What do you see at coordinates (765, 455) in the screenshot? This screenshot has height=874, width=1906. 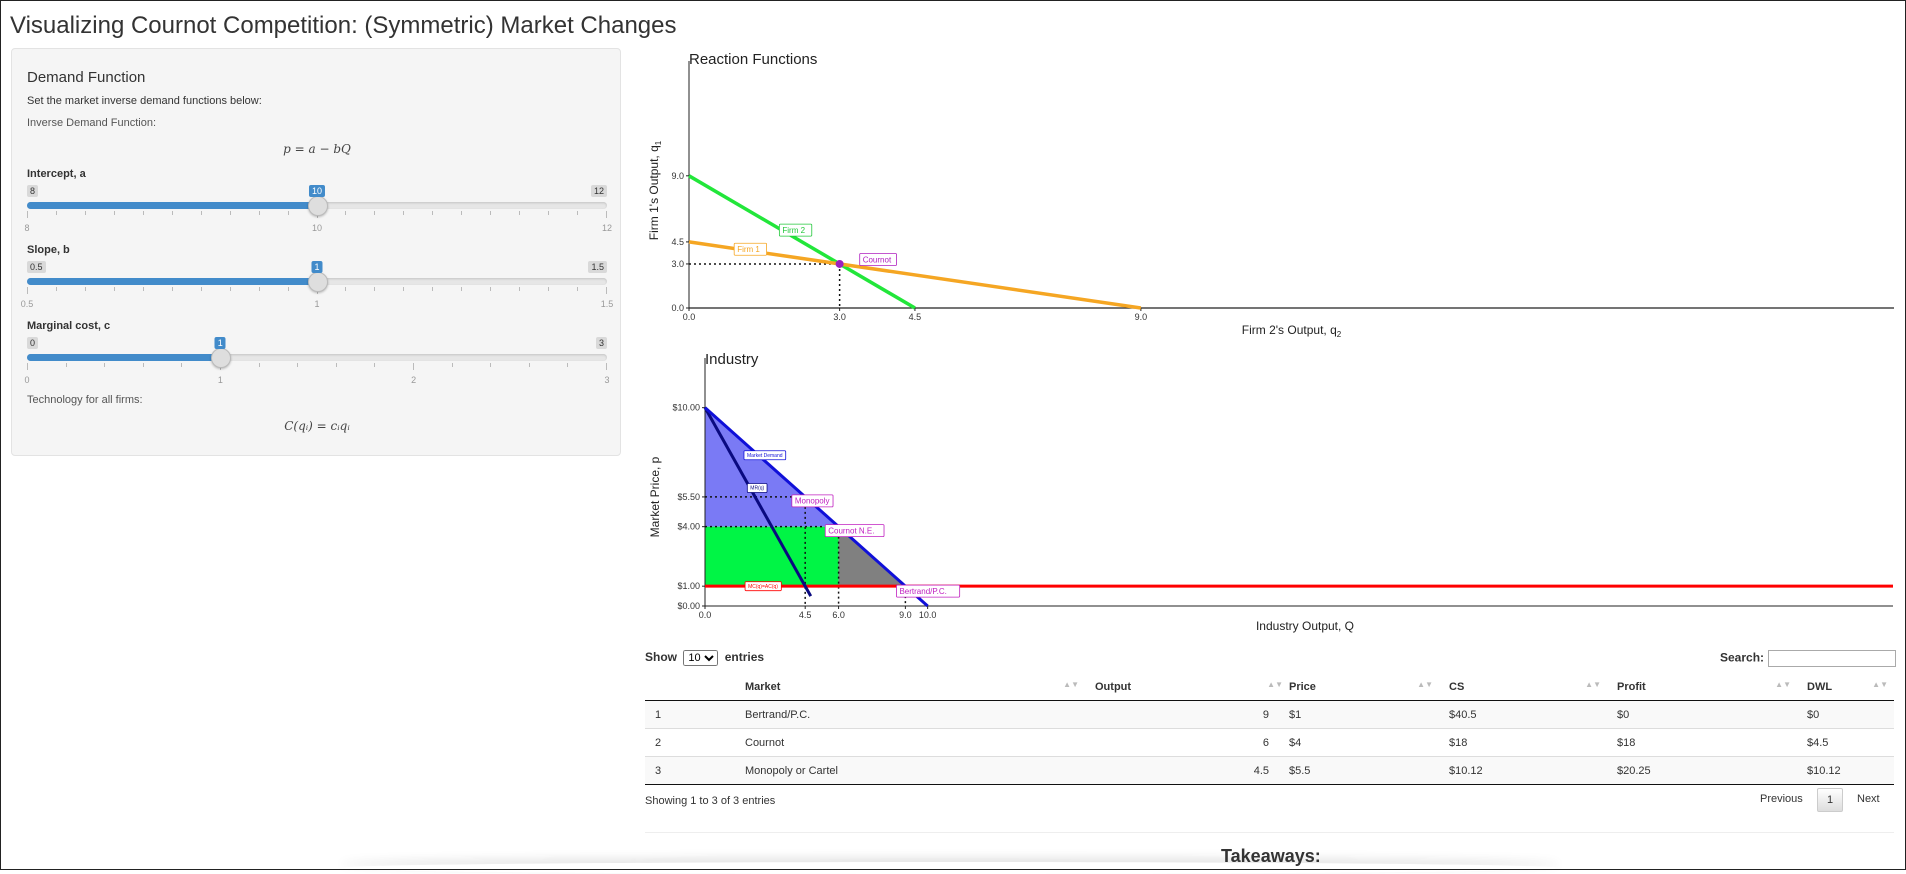 I see `demand-label-box` at bounding box center [765, 455].